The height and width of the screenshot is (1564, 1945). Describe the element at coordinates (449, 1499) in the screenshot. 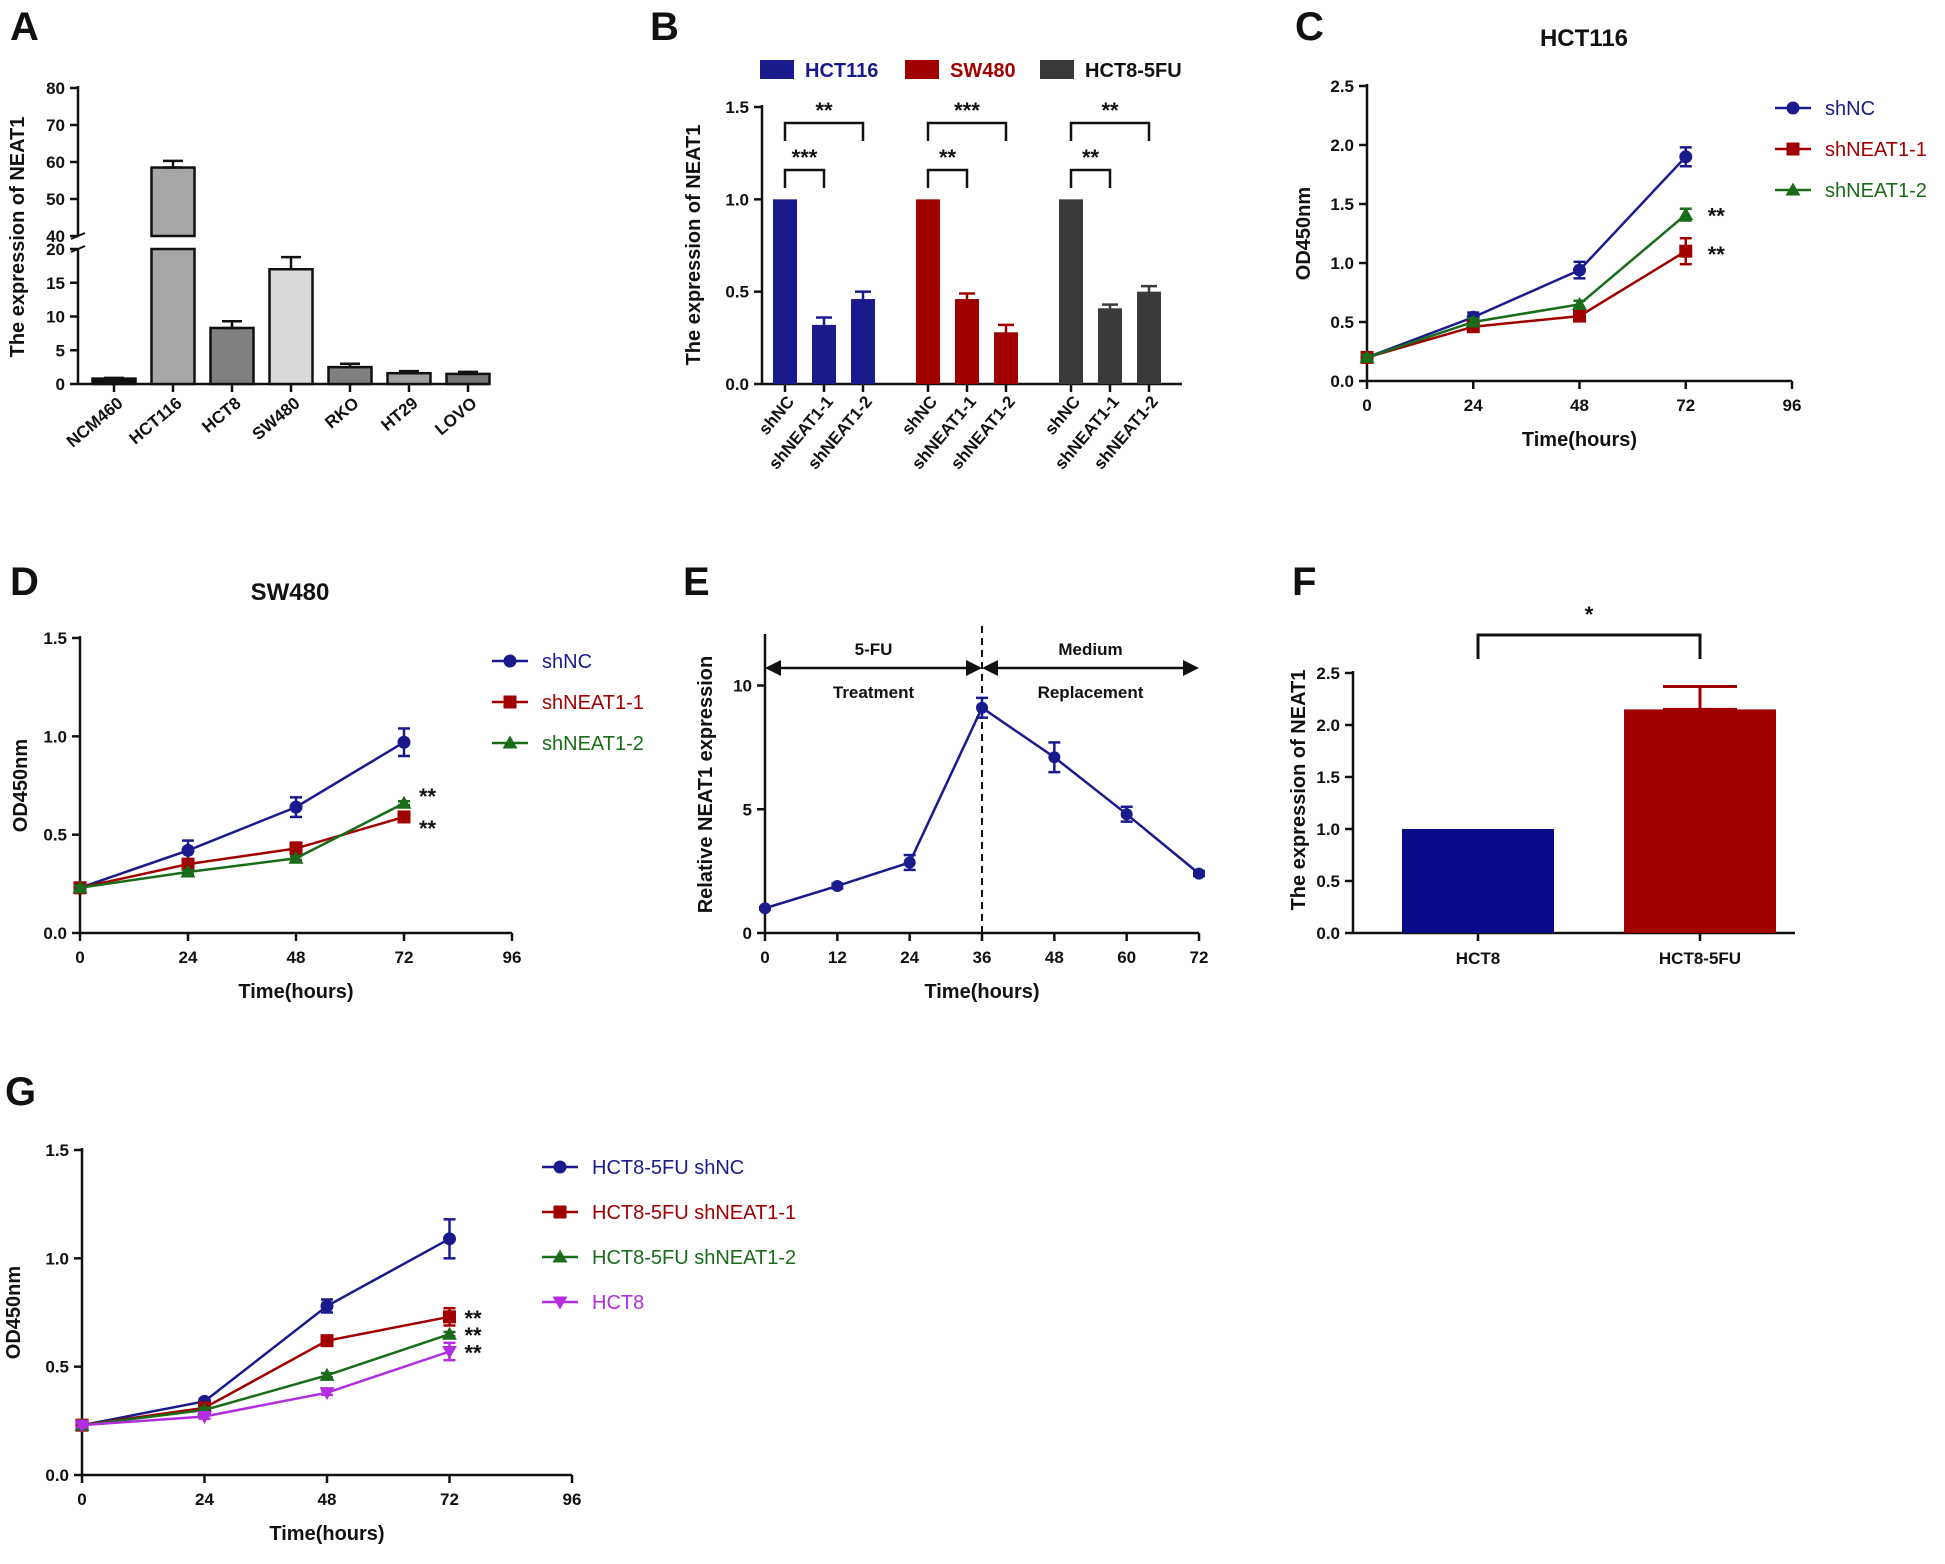

I see `x-tick-label: 72` at that location.